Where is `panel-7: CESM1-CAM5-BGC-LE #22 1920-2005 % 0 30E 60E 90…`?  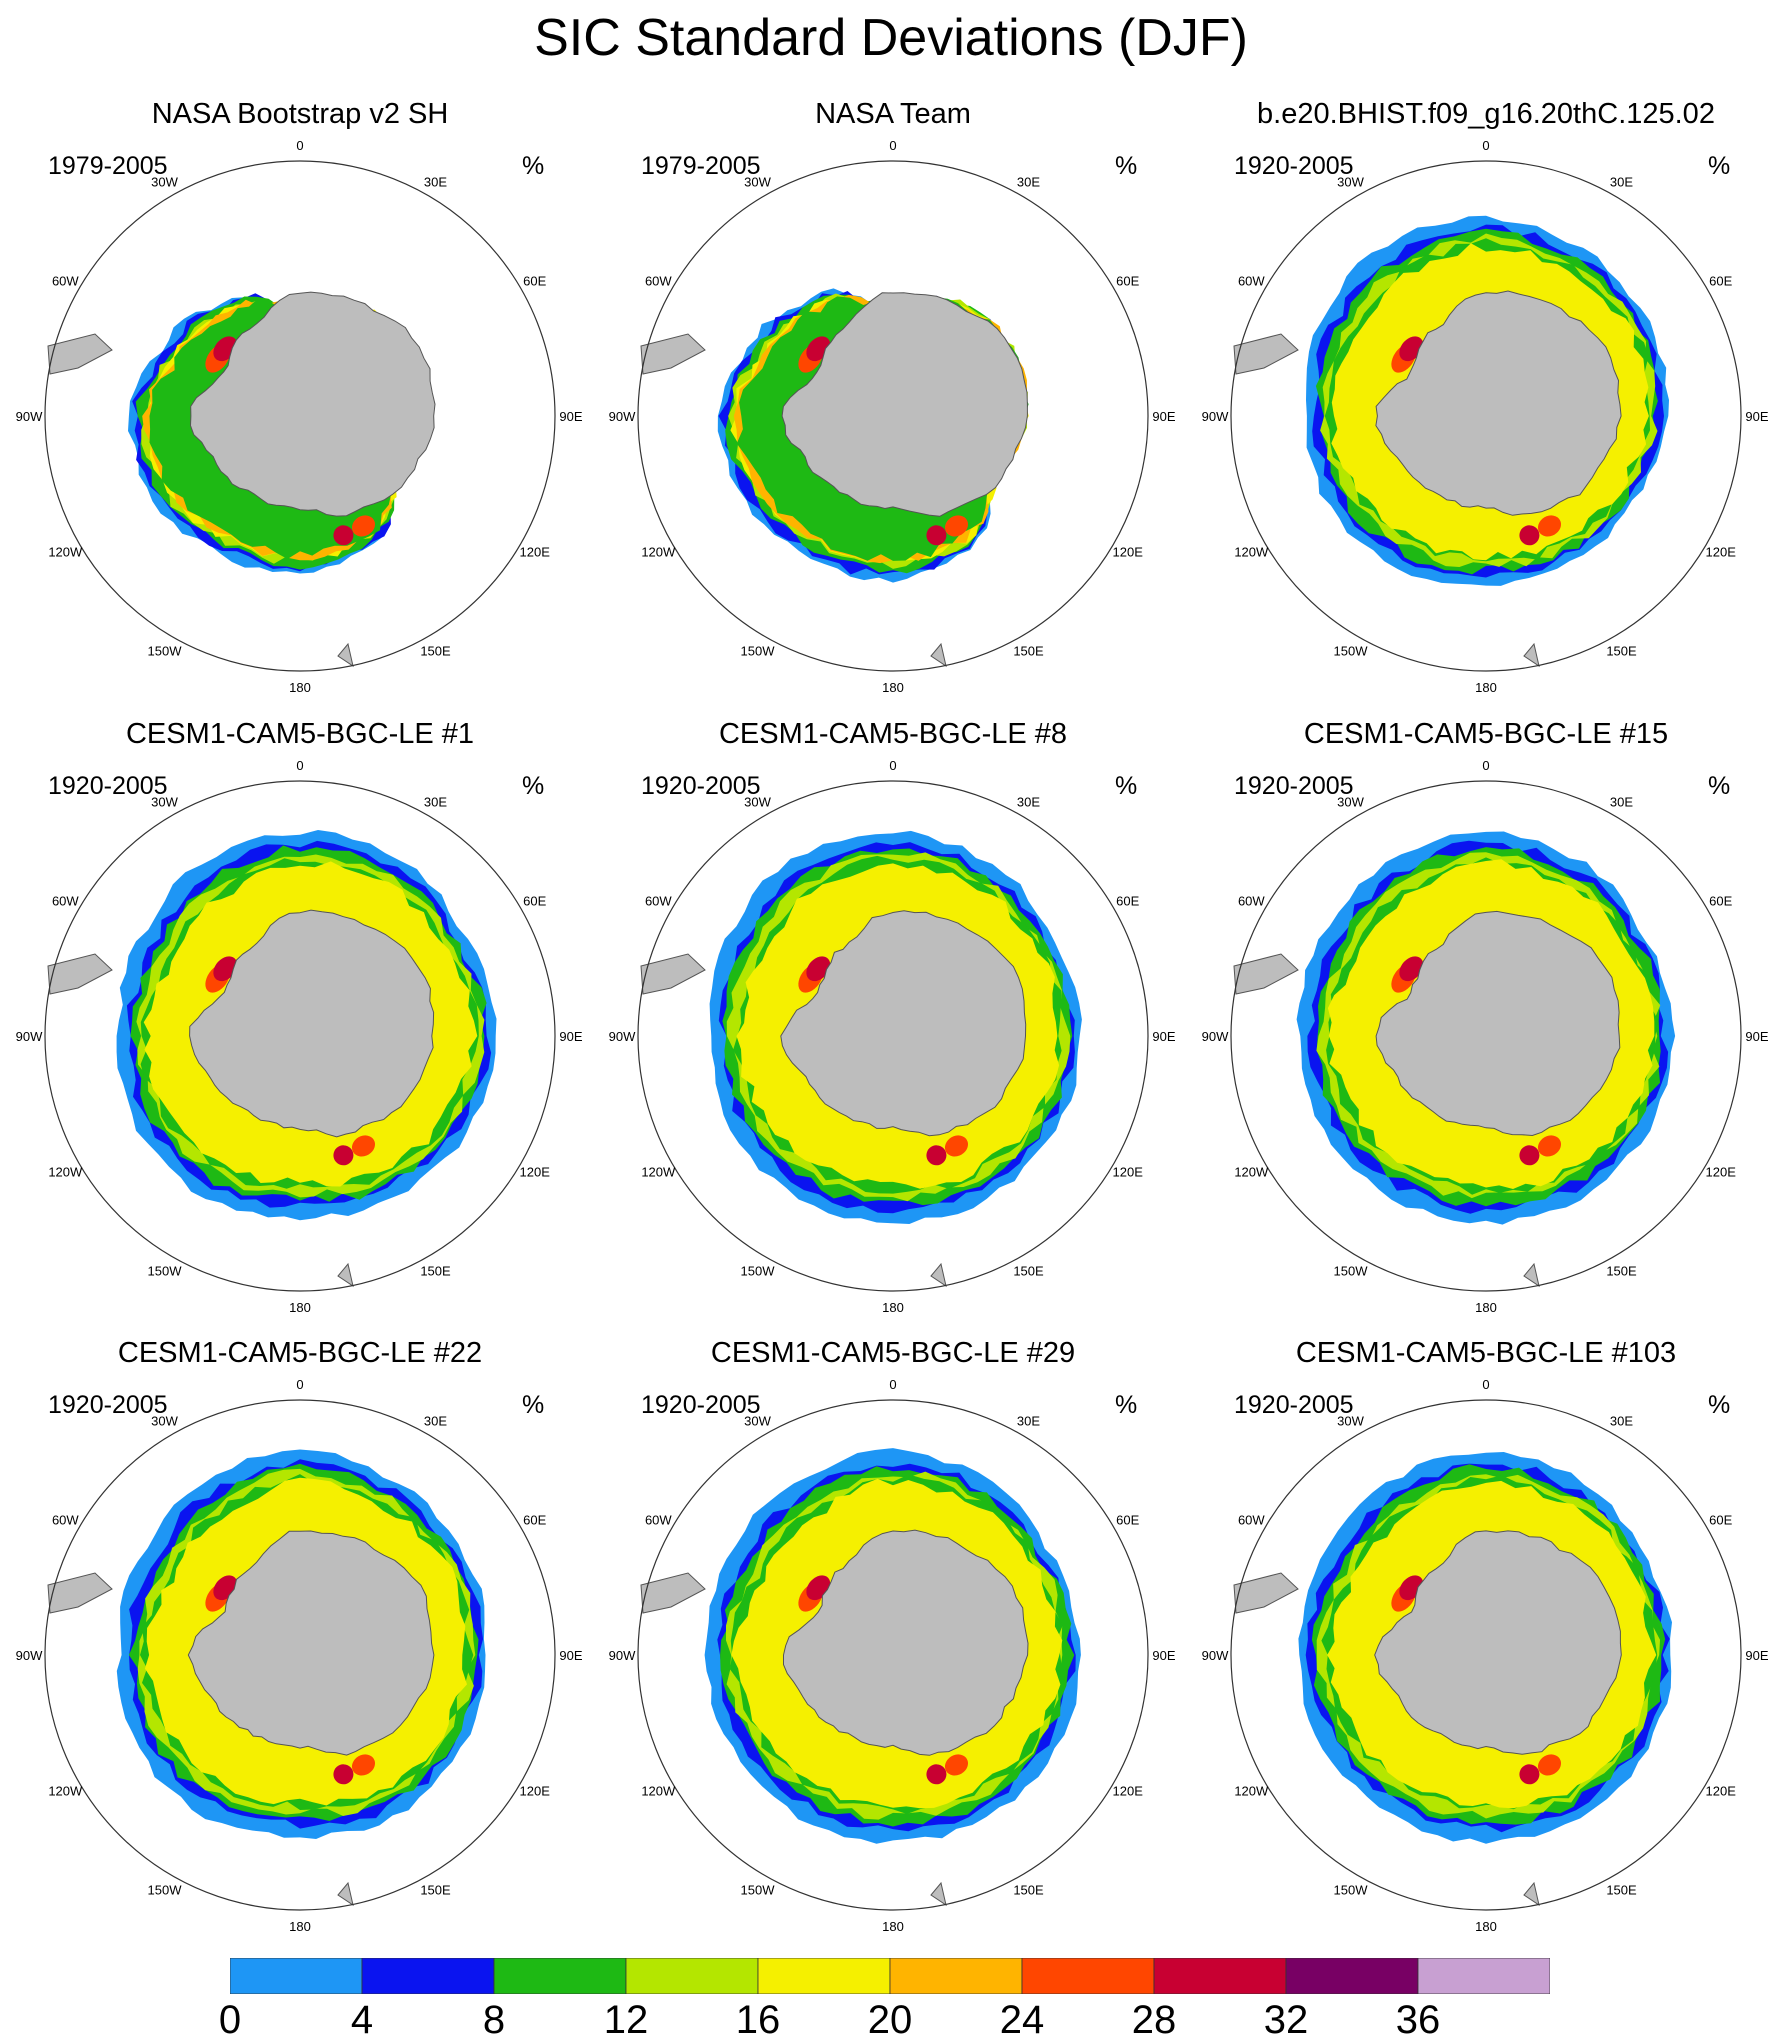
panel-7: CESM1-CAM5-BGC-LE #22 1920-2005 % 0 30E 60E 90… is located at coordinates (299, 1635).